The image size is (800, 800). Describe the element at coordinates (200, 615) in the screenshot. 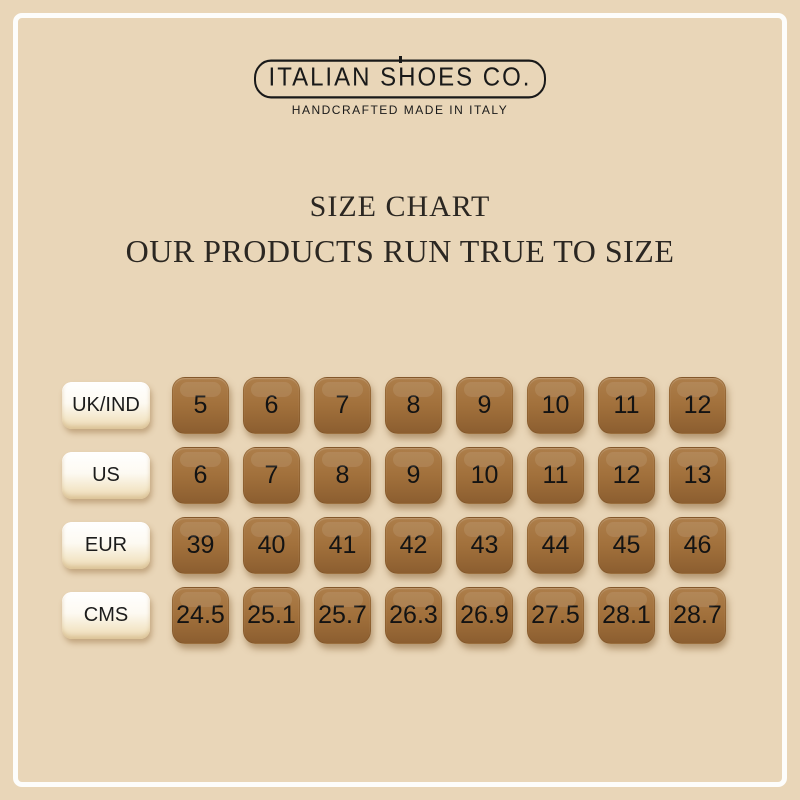

I see `size-tile: 24.5` at that location.